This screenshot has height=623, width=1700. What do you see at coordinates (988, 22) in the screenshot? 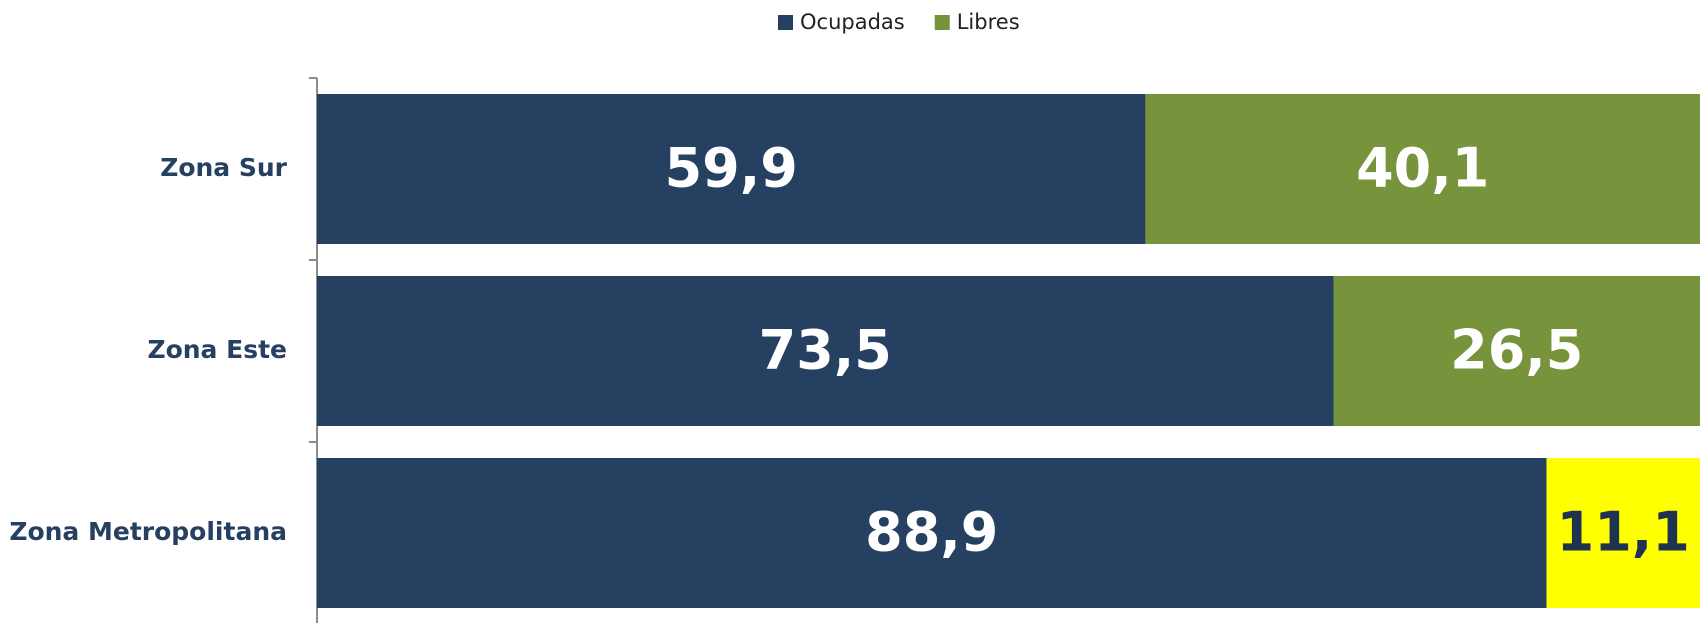
I see `legend-label: Libres` at bounding box center [988, 22].